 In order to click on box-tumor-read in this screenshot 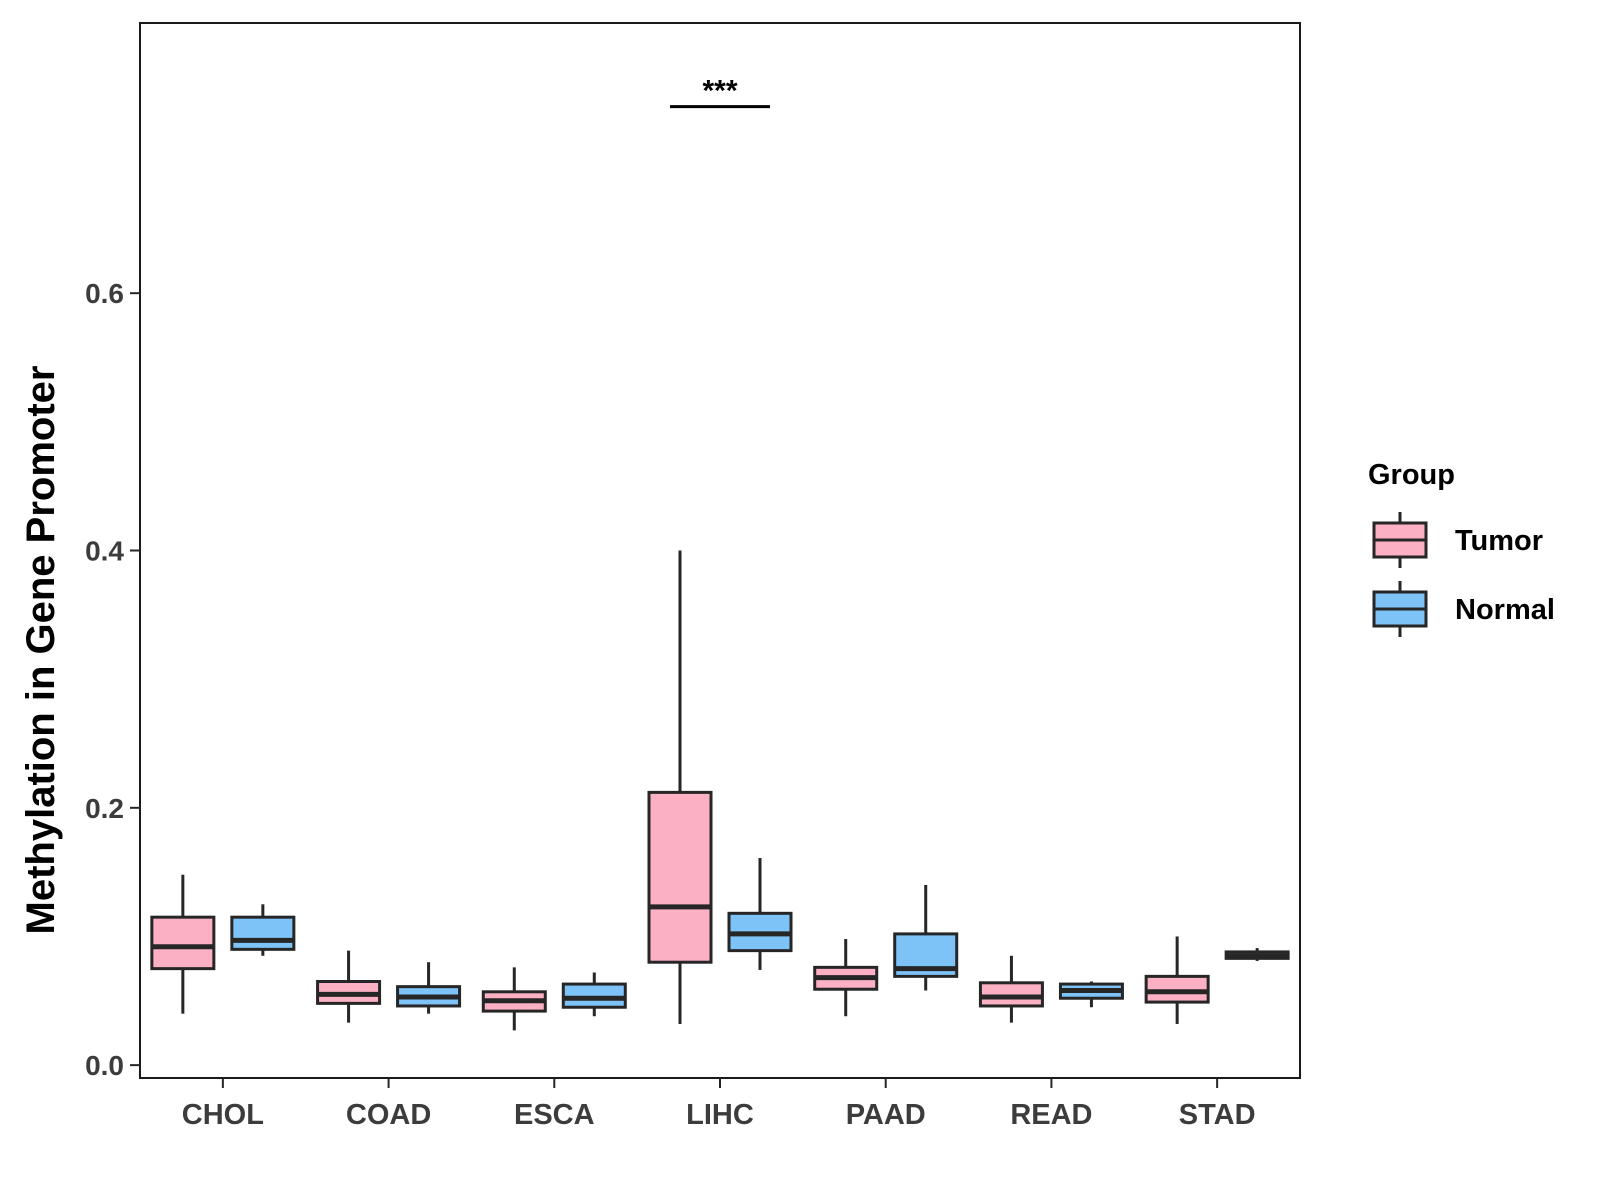, I will do `click(1011, 989)`.